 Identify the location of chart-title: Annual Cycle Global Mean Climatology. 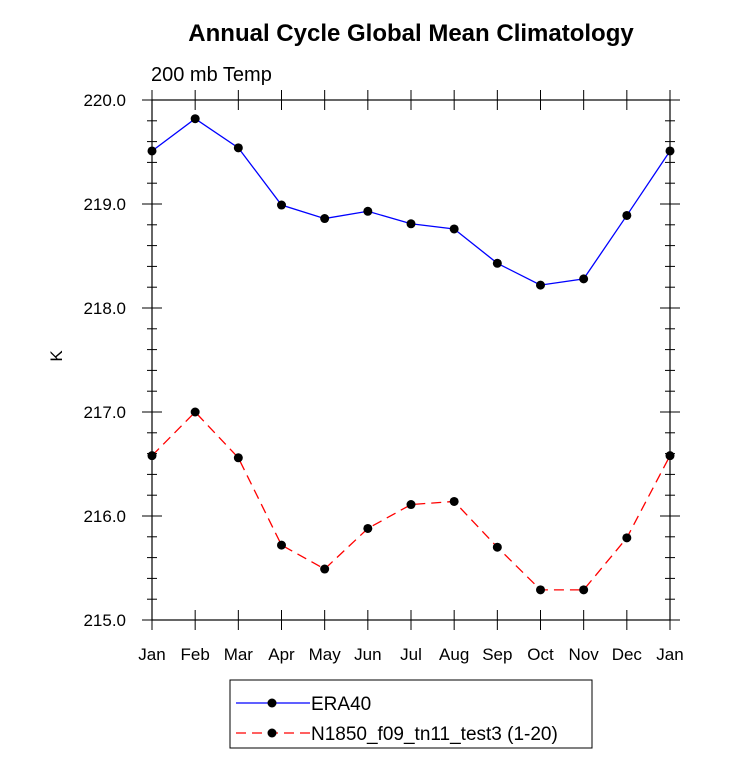
(411, 33).